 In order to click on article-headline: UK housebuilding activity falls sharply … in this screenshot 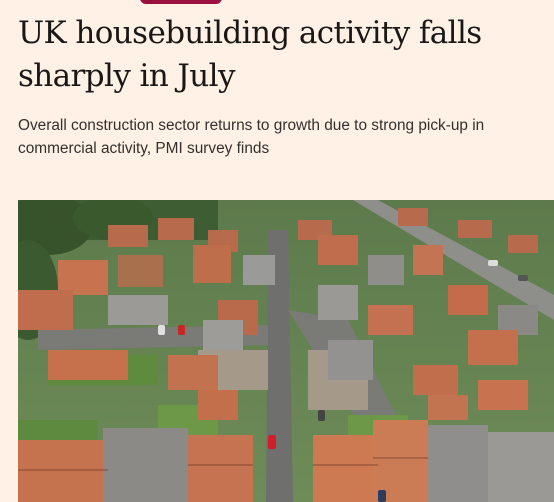, I will do `click(250, 54)`.